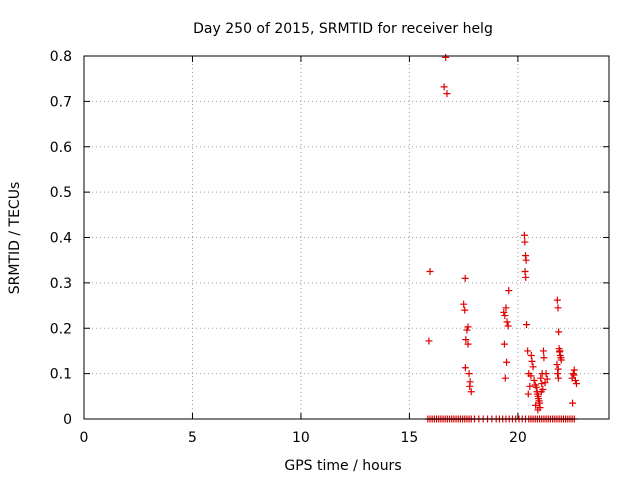  What do you see at coordinates (192, 438) in the screenshot?
I see `x-tick-label: 5` at bounding box center [192, 438].